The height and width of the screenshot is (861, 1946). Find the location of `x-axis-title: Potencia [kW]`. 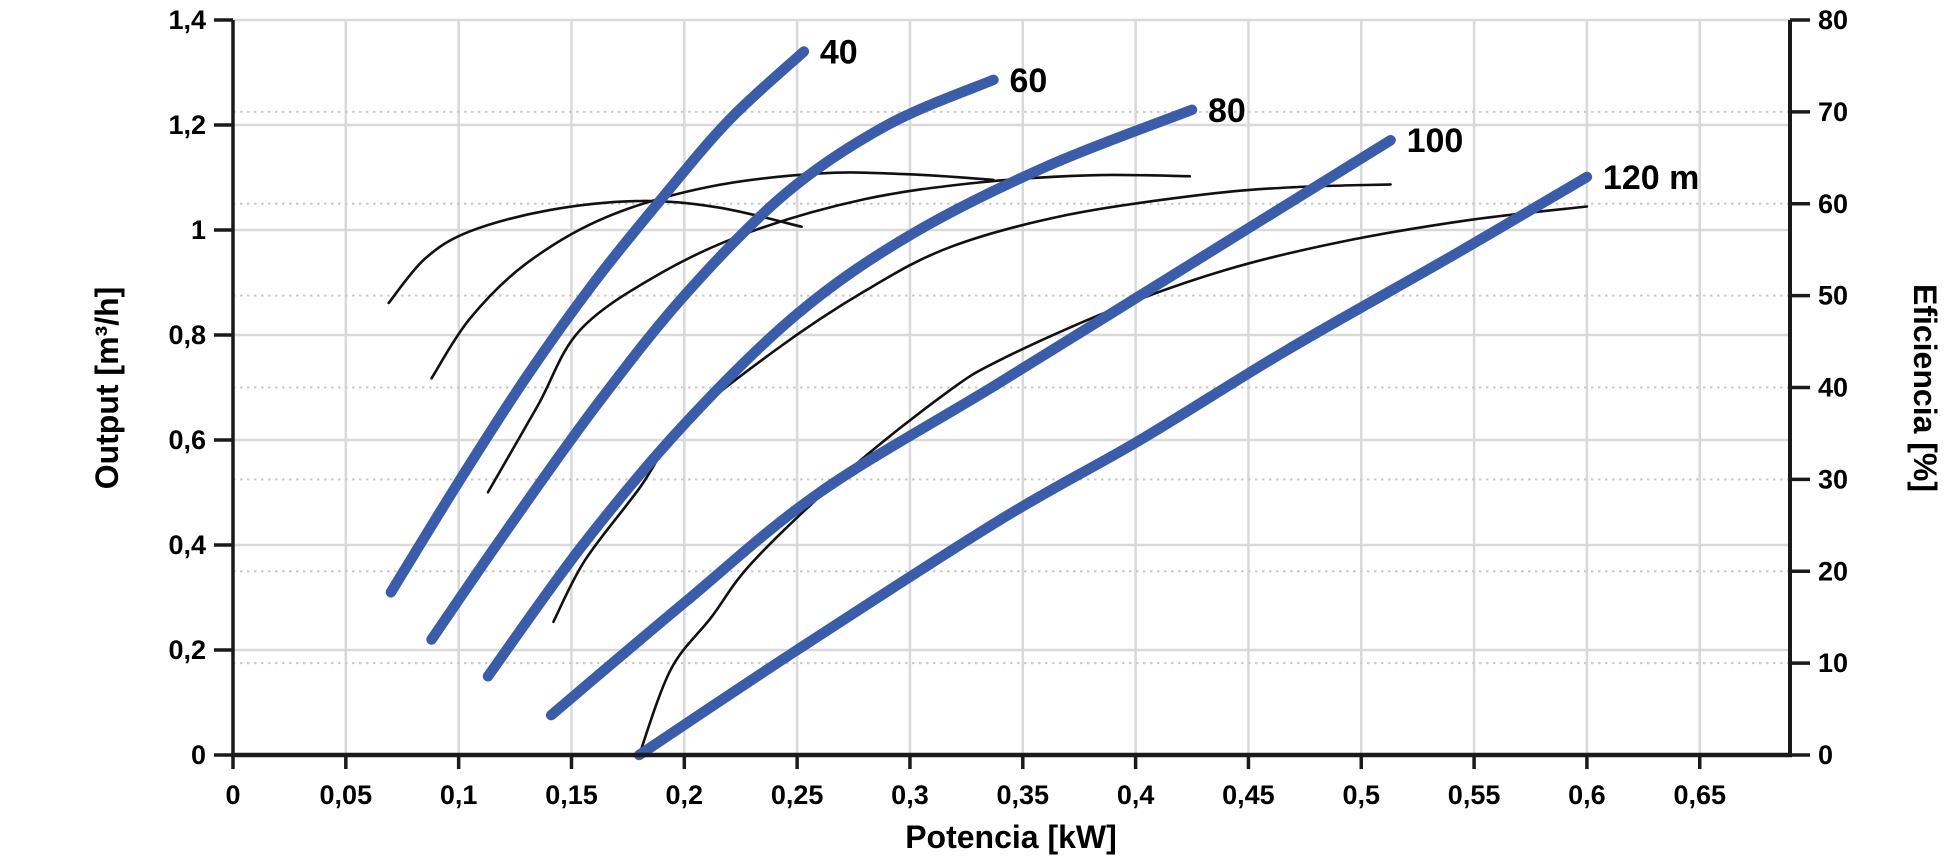

x-axis-title: Potencia [kW] is located at coordinates (1011, 837).